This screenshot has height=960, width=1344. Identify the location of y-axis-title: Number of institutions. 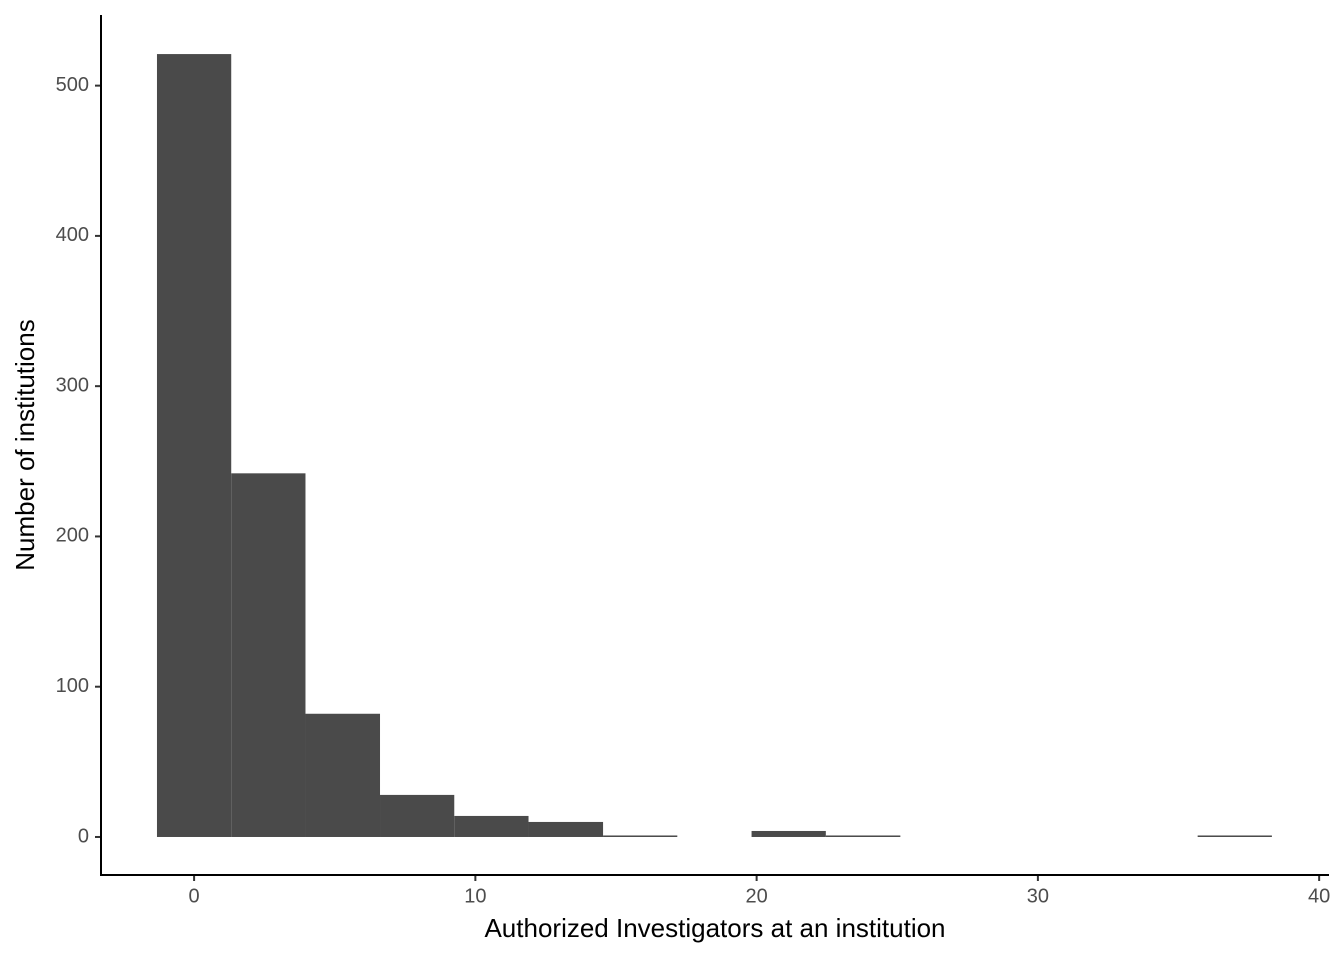
(25, 444).